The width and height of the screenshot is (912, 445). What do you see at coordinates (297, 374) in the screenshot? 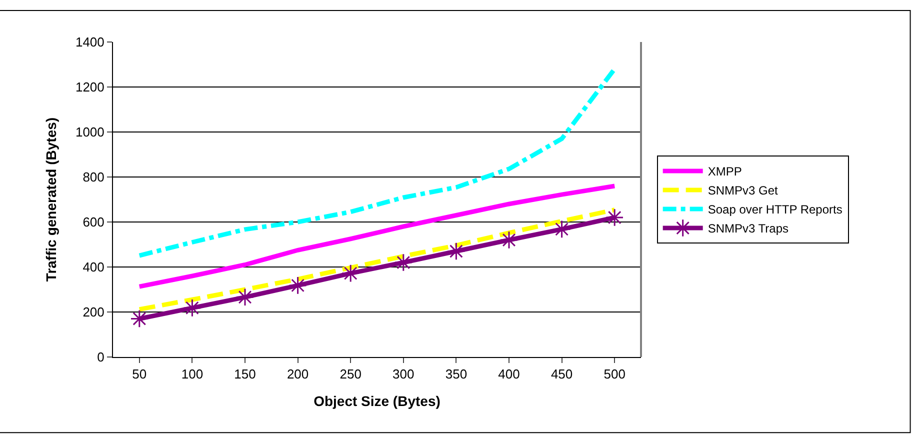
I see `x-tick-label: 200` at bounding box center [297, 374].